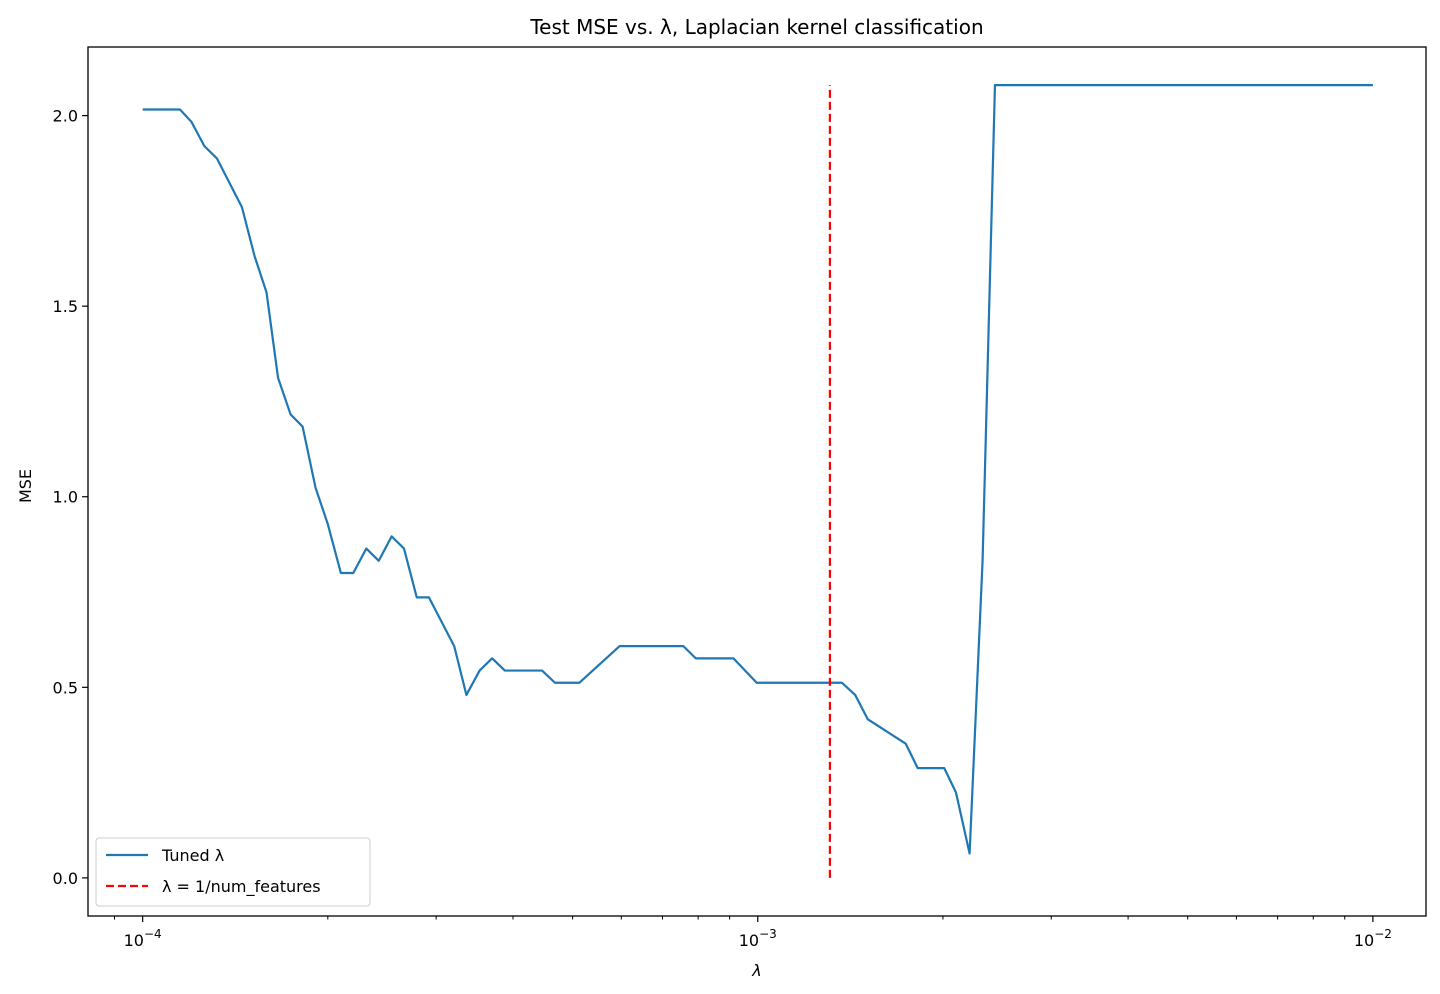  I want to click on legend: Tuned λ λ = 1/num_features, so click(233, 872).